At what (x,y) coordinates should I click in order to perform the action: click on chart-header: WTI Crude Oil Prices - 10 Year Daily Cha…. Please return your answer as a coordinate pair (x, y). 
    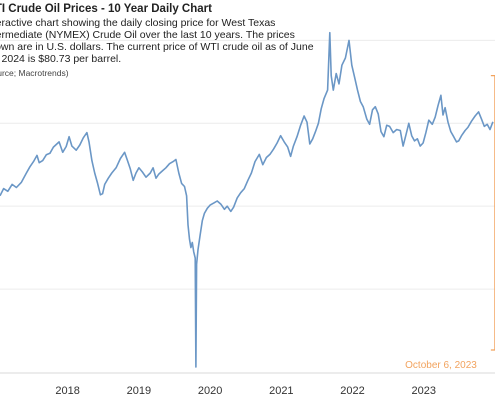
    Looking at the image, I should click on (162, 40).